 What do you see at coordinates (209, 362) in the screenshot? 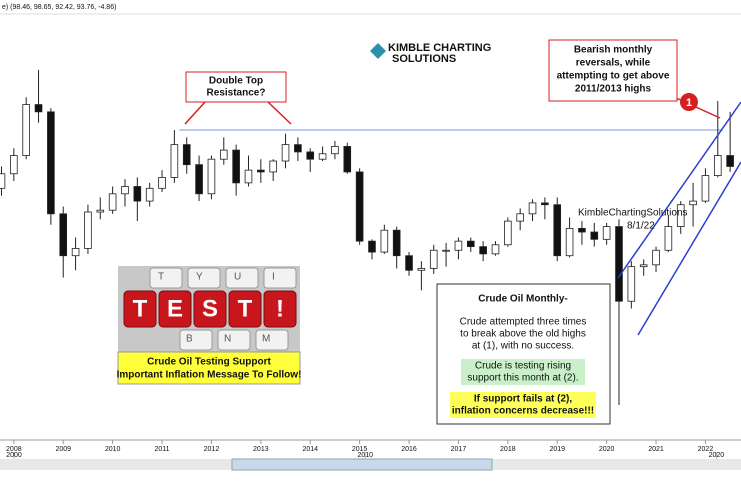
I see `caption: Crude Oil Testing Support` at bounding box center [209, 362].